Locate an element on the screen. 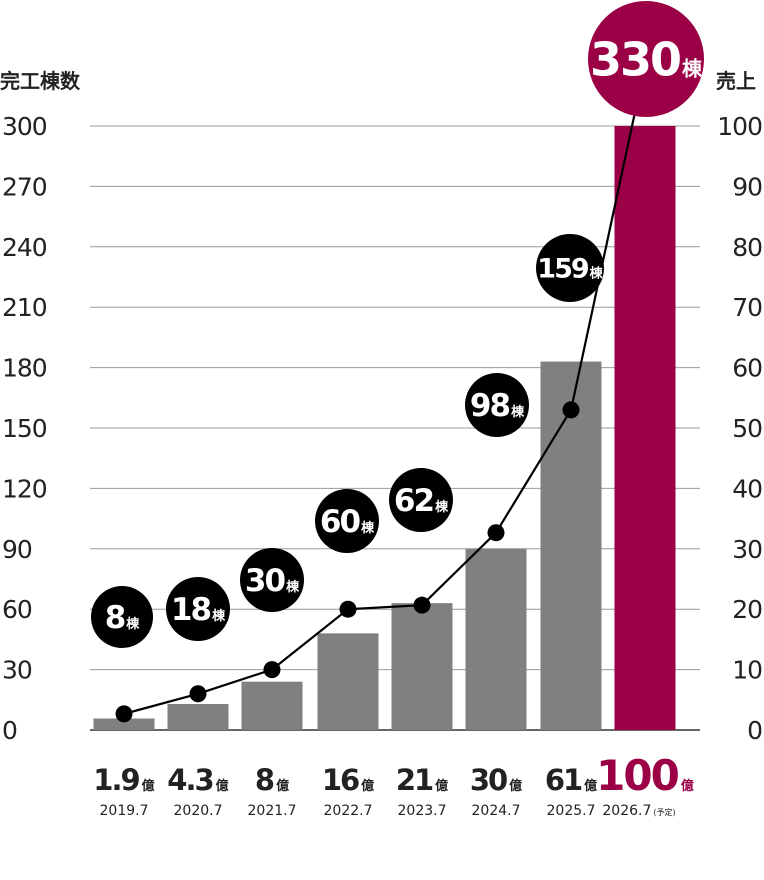  revenue-label: 16 億 is located at coordinates (348, 780).